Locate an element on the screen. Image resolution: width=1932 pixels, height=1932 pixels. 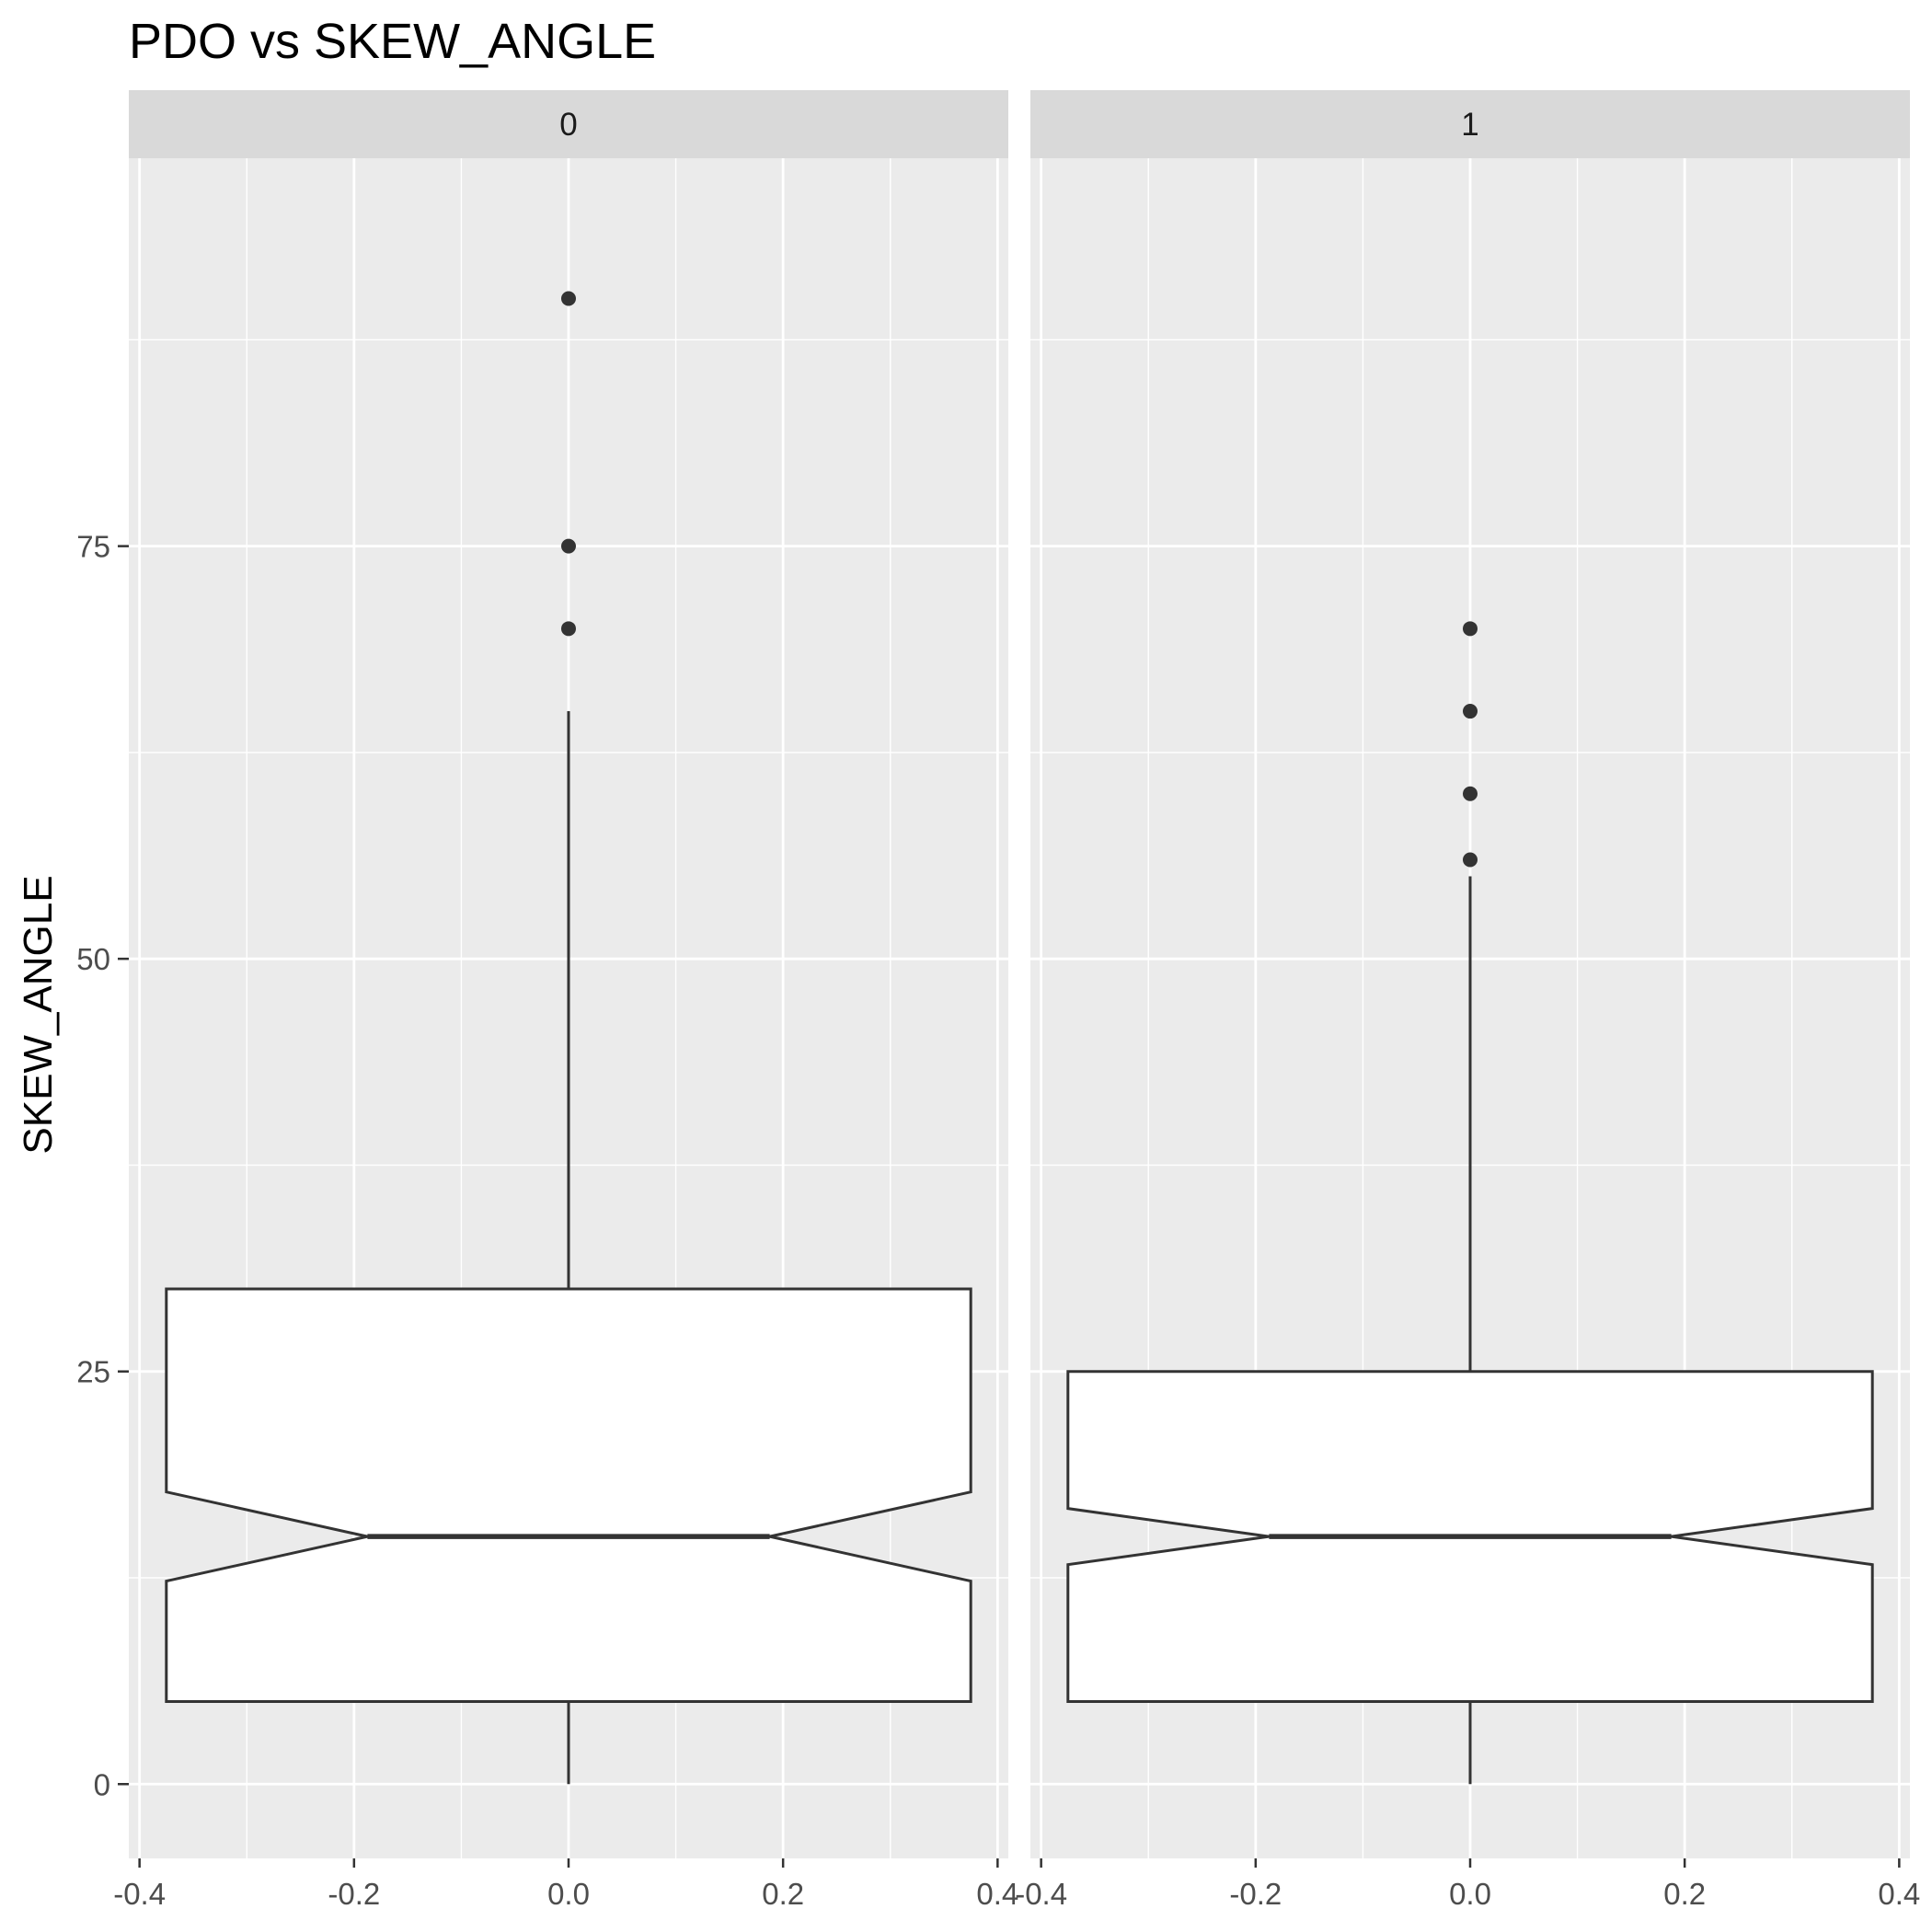
notched-box is located at coordinates (568, 1495).